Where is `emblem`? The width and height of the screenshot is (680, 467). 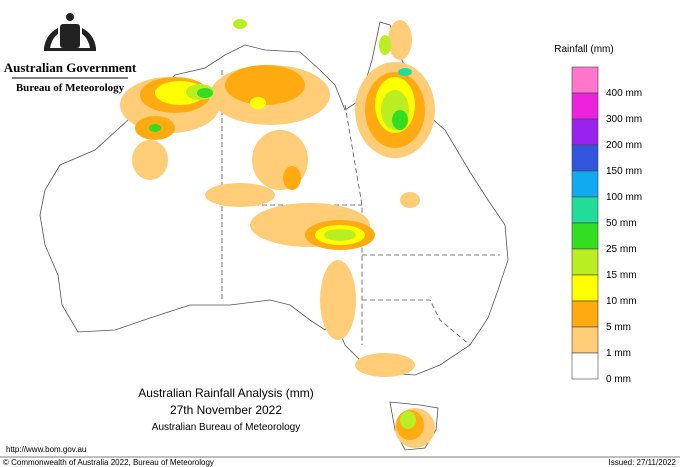 emblem is located at coordinates (70, 32).